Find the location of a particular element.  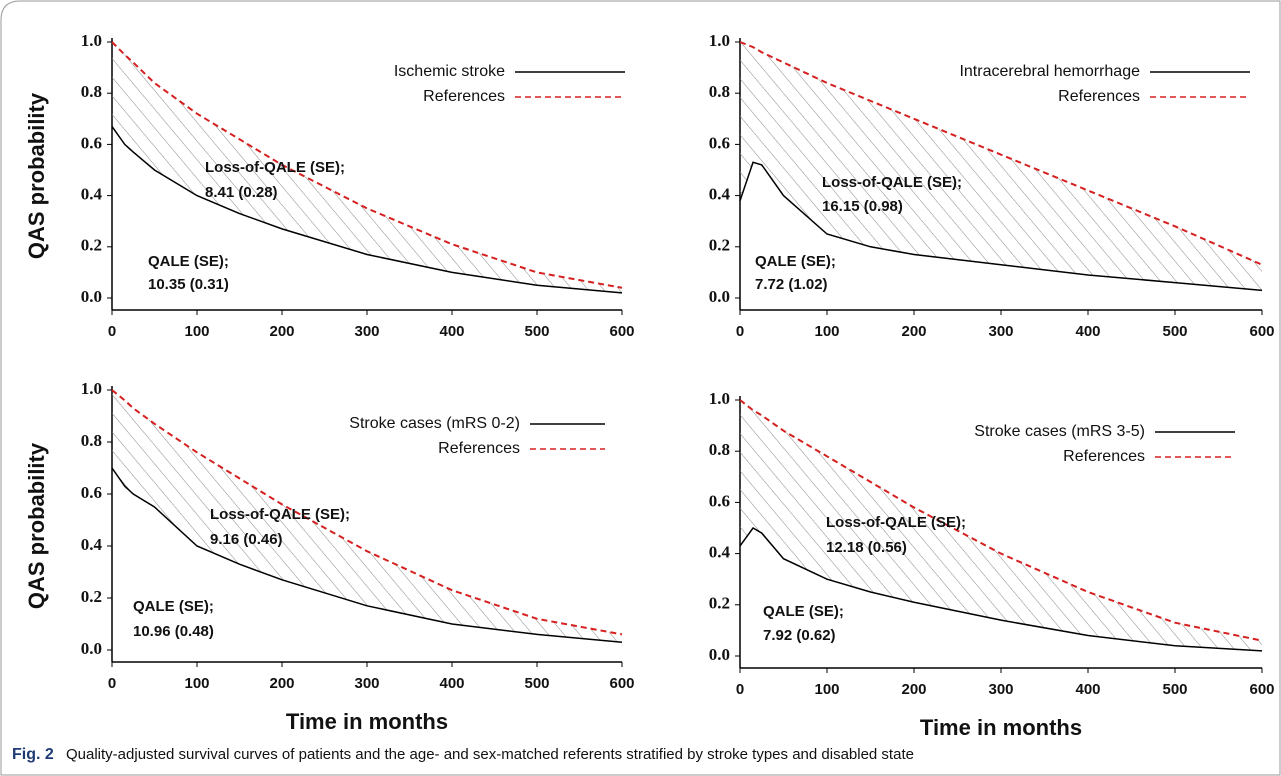

annotation: 9.16 (0.46) is located at coordinates (246, 539).